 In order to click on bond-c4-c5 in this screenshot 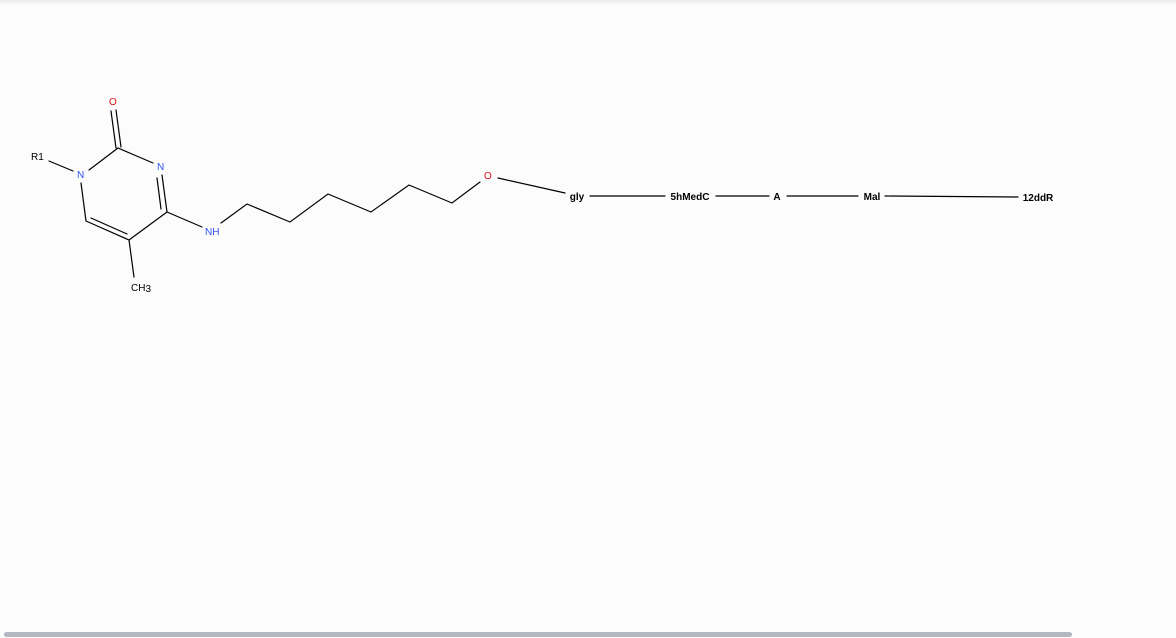, I will do `click(148, 226)`.